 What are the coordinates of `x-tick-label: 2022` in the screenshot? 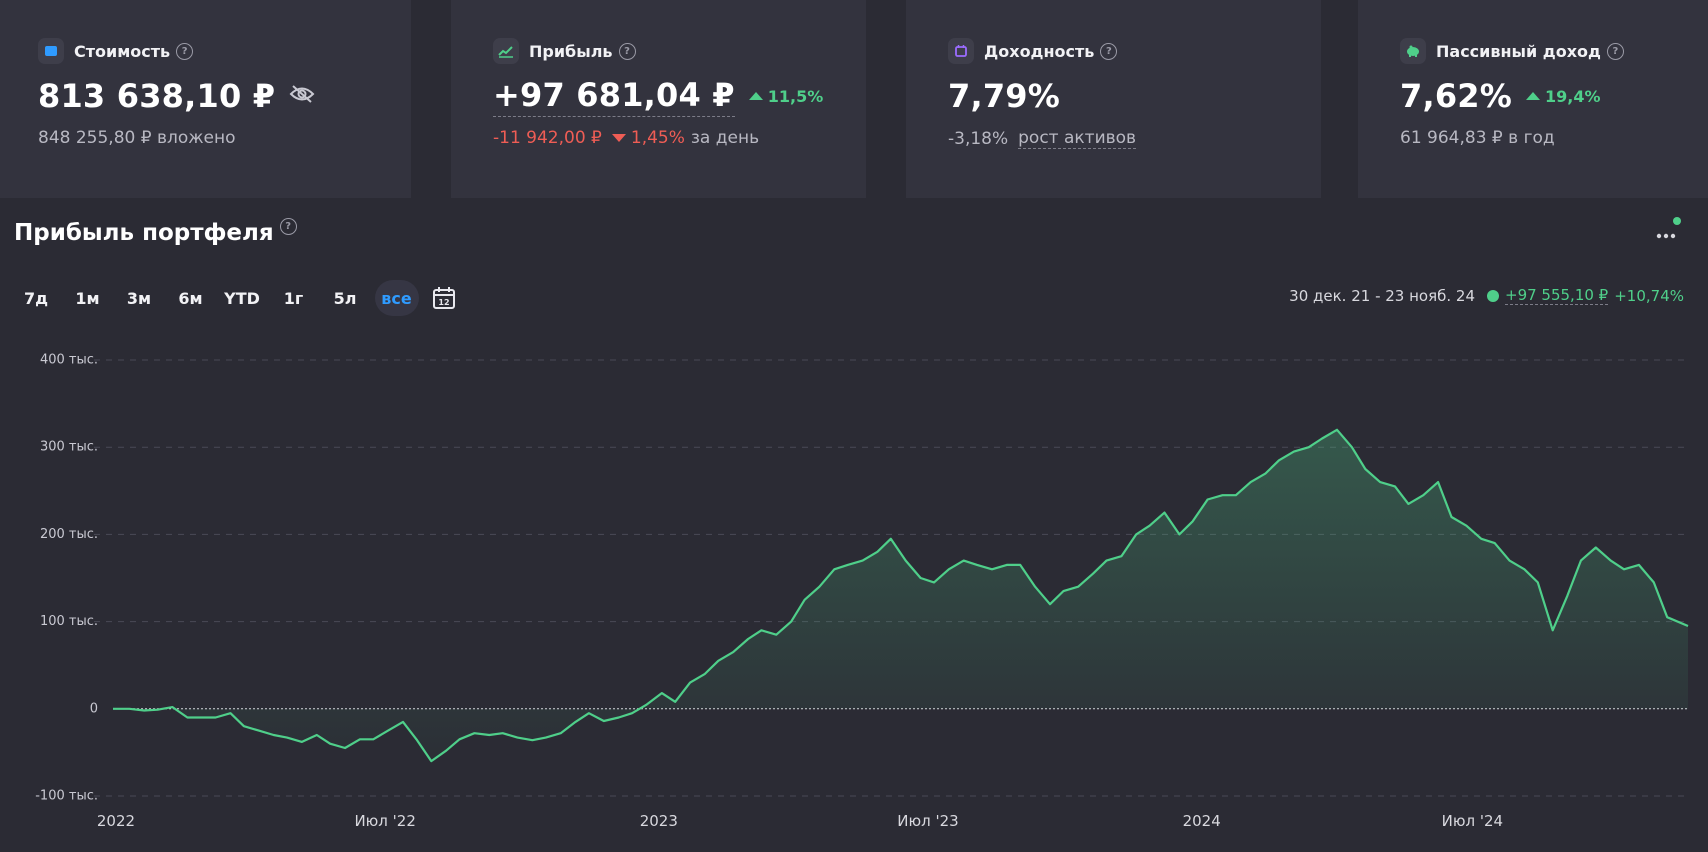 It's located at (116, 821).